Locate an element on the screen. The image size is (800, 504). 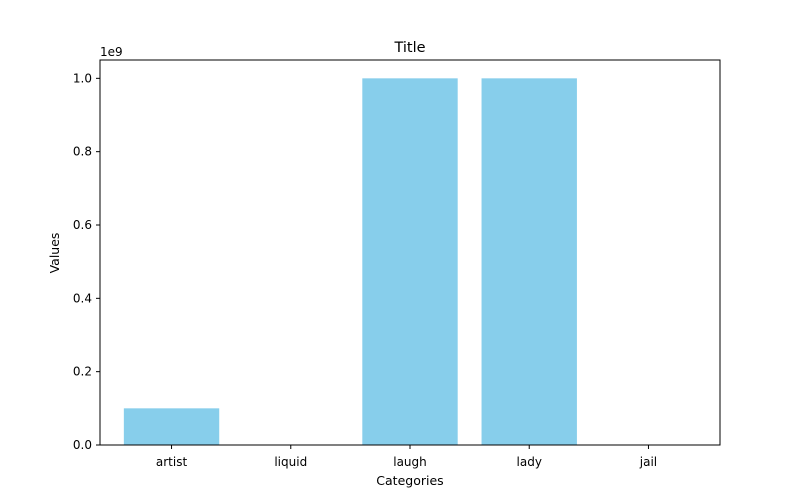
bar-artist is located at coordinates (171, 426).